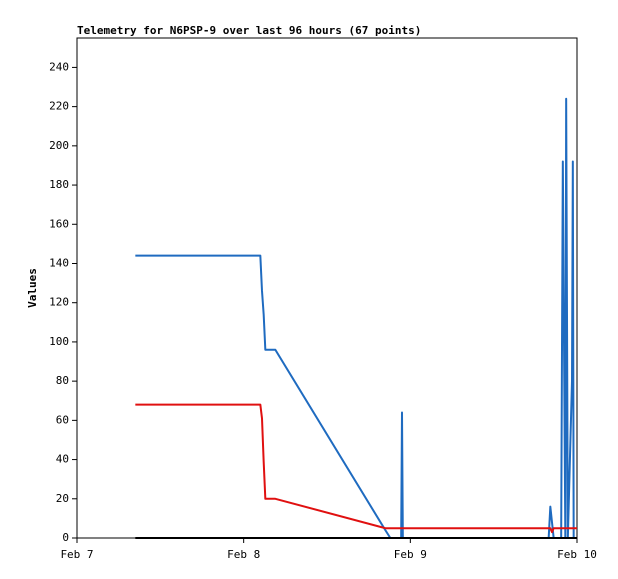  I want to click on y-tick-label: 200, so click(59, 145).